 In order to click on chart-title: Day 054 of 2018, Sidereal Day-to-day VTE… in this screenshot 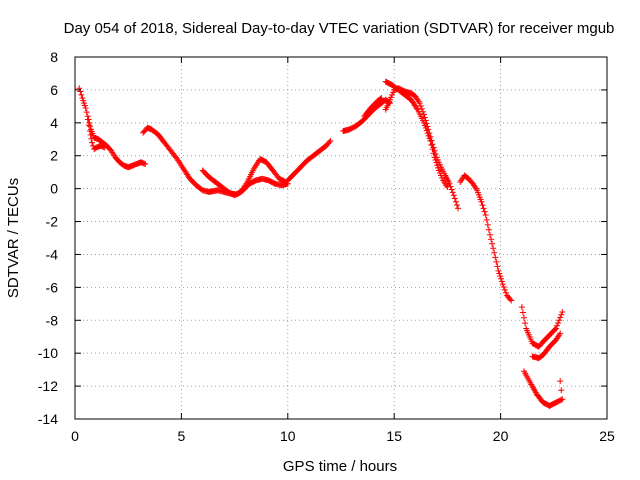, I will do `click(339, 28)`.